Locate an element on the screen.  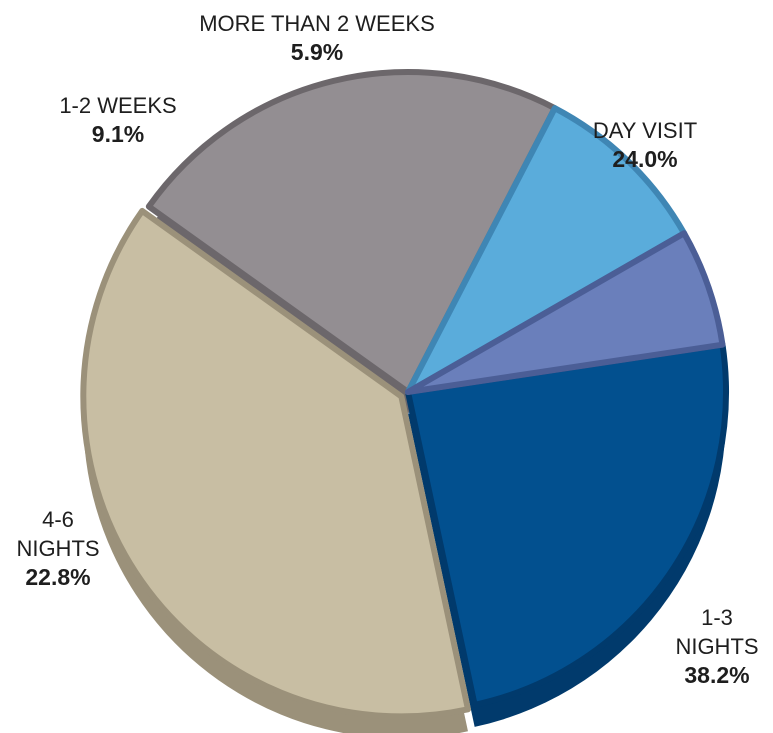
slice-name-label: 4-6 is located at coordinates (58, 519).